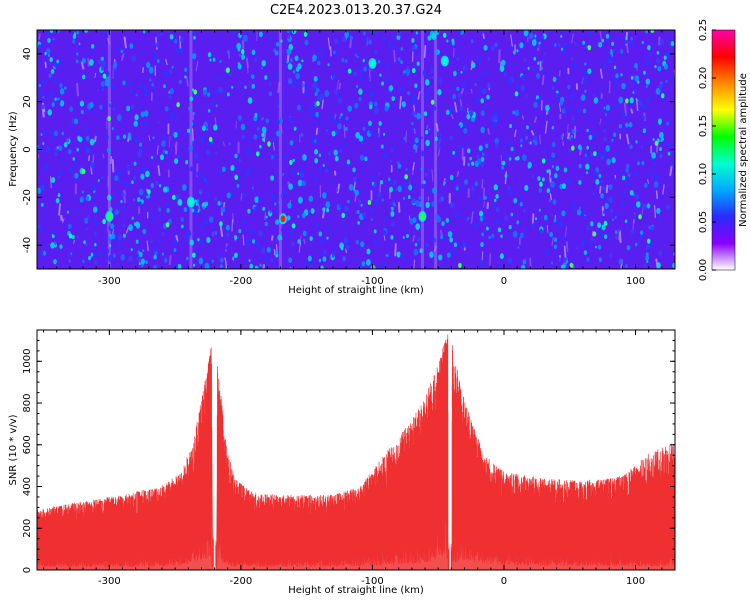 Image resolution: width=750 pixels, height=600 pixels. What do you see at coordinates (356, 290) in the screenshot?
I see `heatmap-x-axis-label: Height of straight line (km)` at bounding box center [356, 290].